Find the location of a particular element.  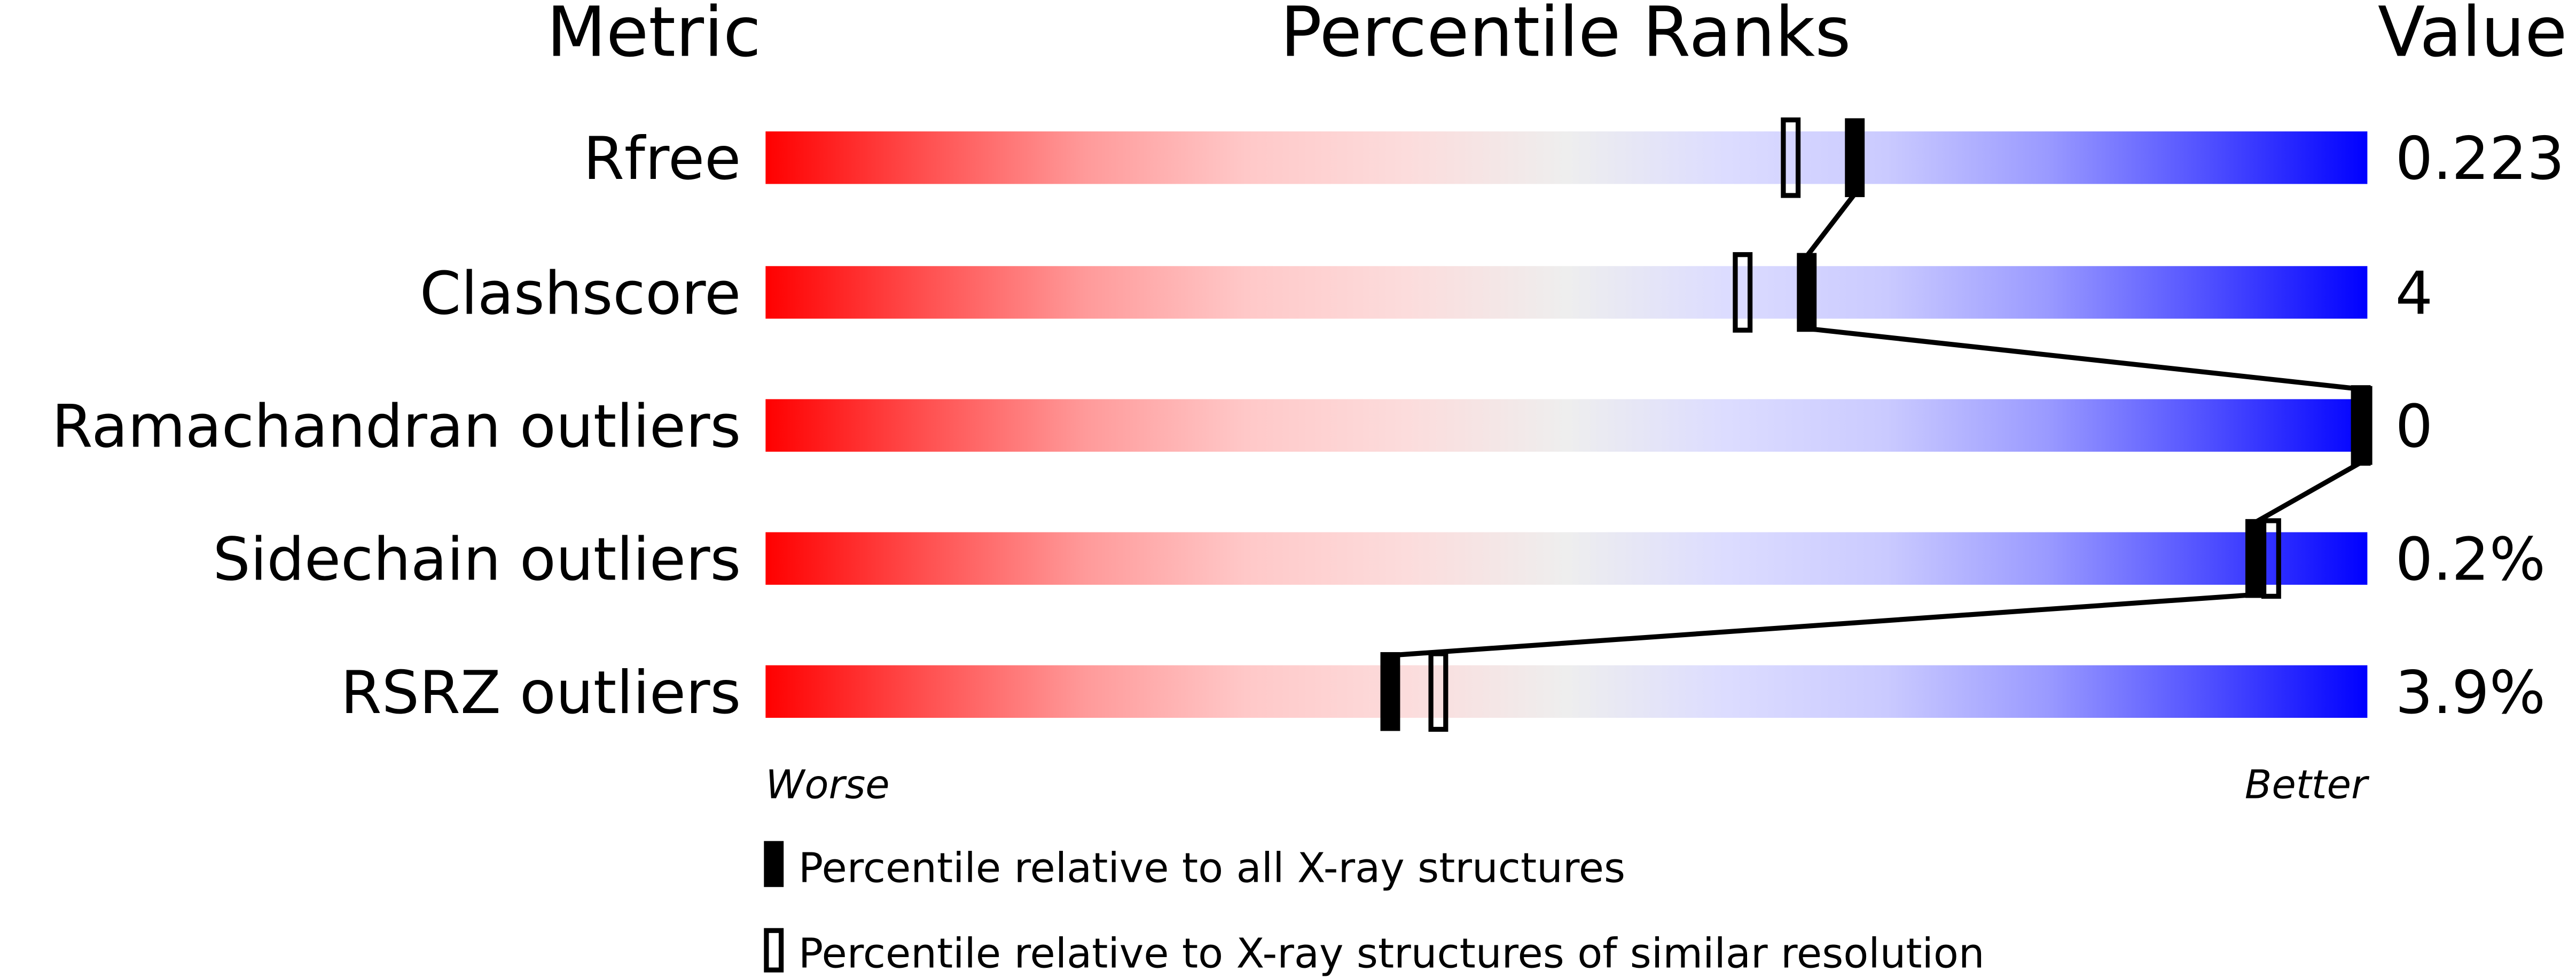

header-metric: Metric is located at coordinates (653, 36).